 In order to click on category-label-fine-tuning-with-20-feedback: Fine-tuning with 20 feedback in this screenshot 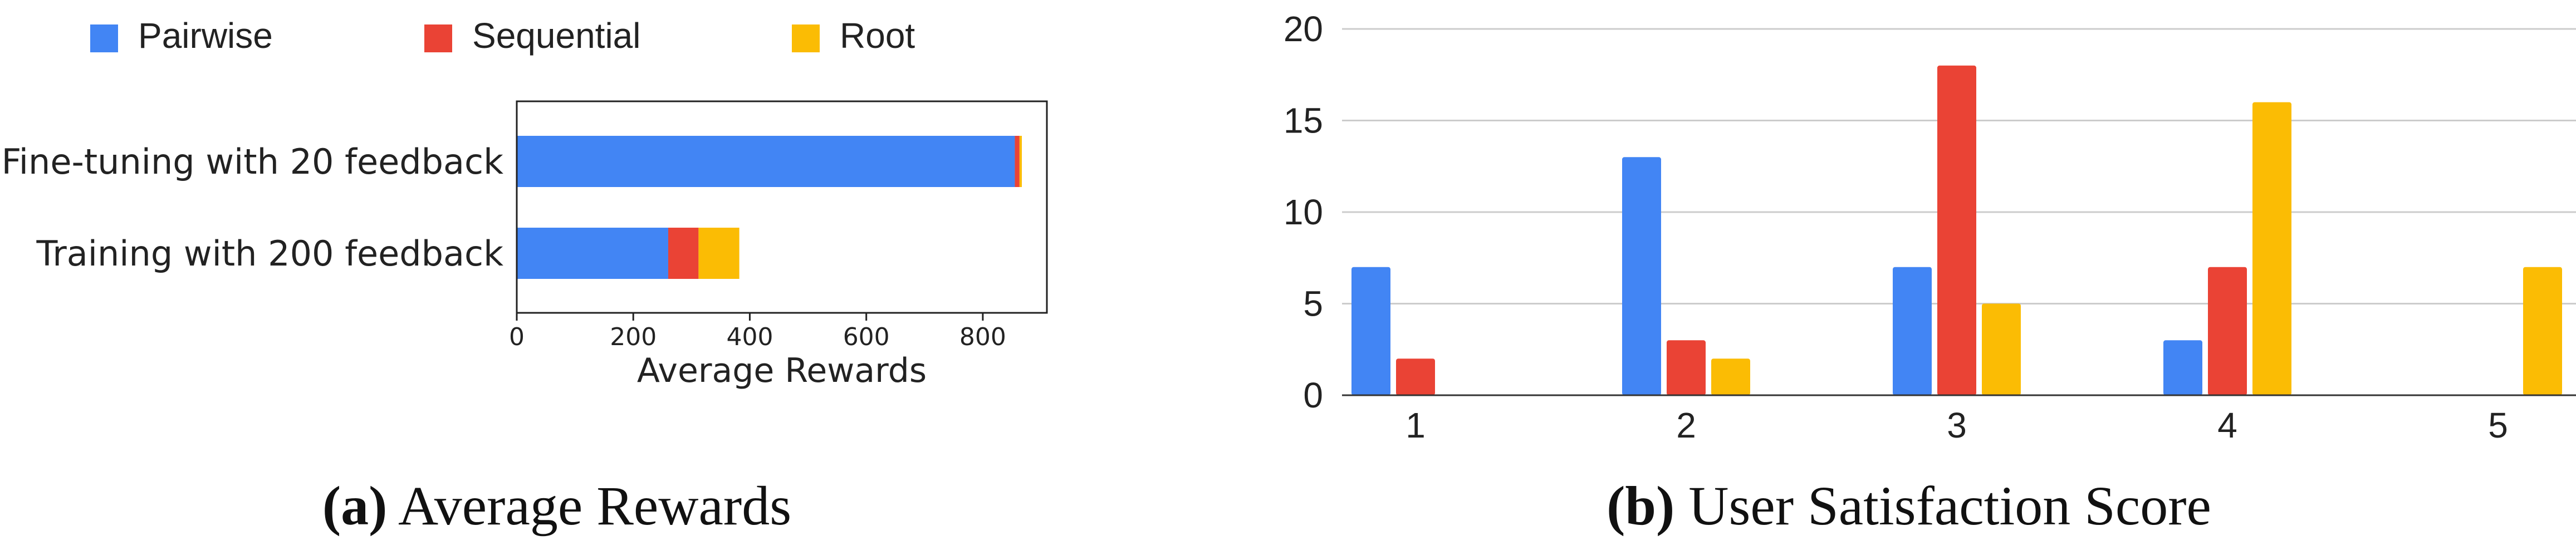, I will do `click(252, 162)`.